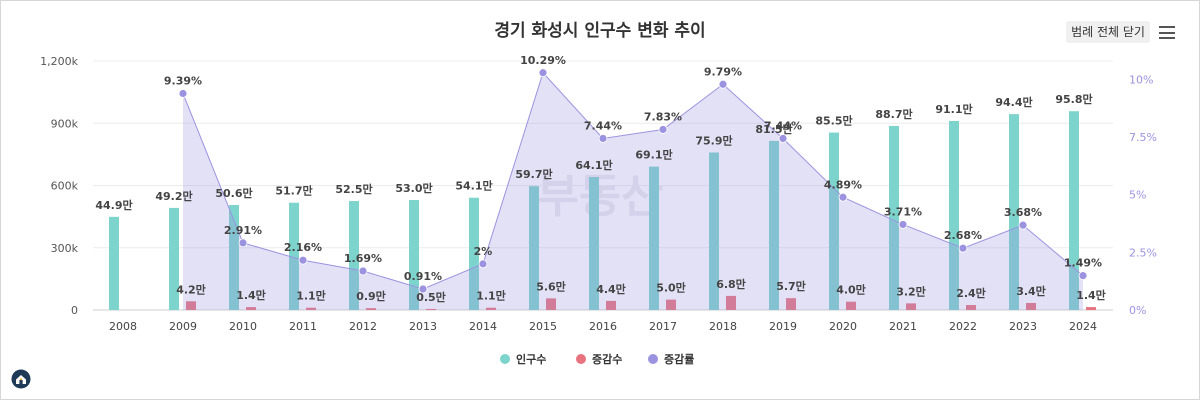 Image resolution: width=1200 pixels, height=400 pixels. What do you see at coordinates (123, 326) in the screenshot?
I see `x-tick-label: 2008` at bounding box center [123, 326].